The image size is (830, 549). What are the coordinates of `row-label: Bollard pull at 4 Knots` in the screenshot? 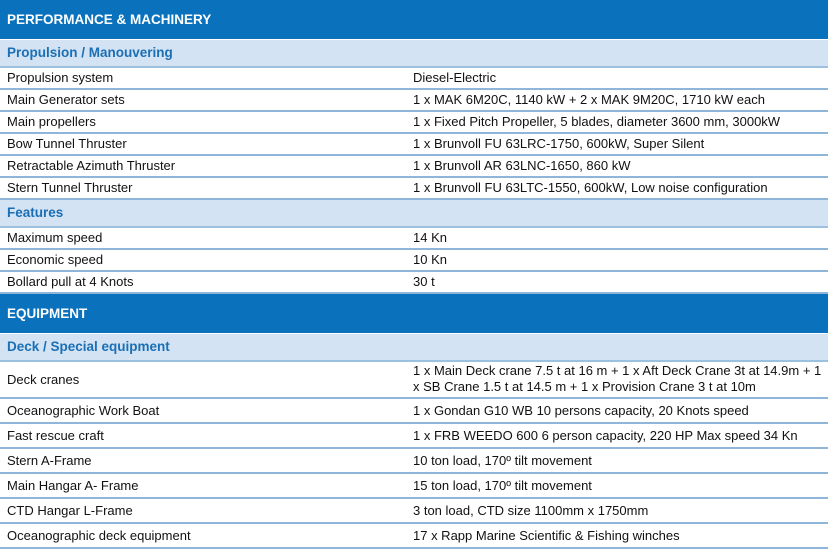 It's located at (70, 281).